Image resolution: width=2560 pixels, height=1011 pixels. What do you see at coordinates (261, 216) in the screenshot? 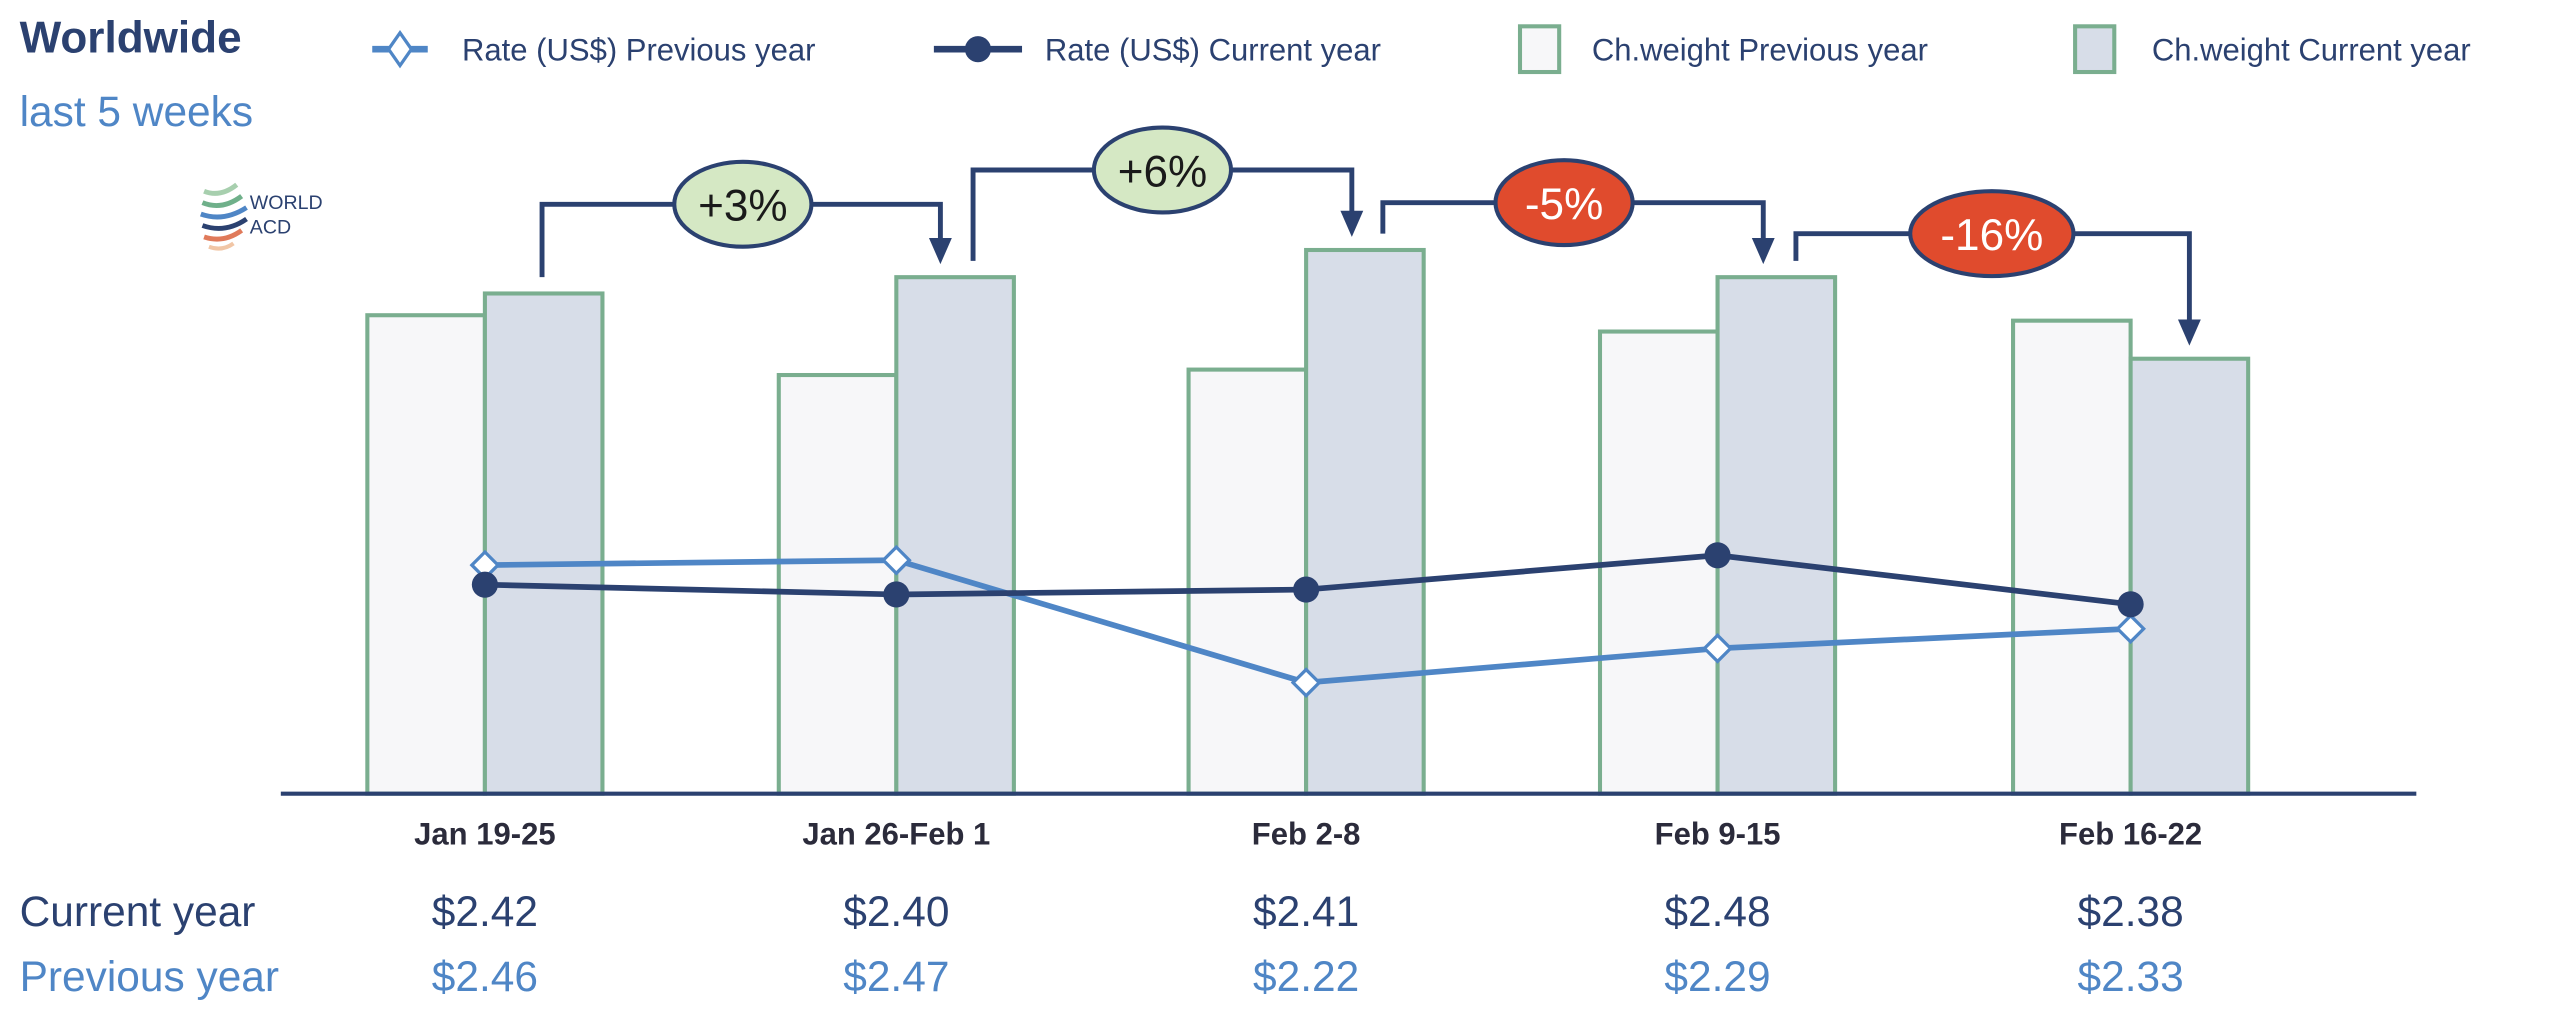
I see `world-acd-logo: WORLD ACD` at bounding box center [261, 216].